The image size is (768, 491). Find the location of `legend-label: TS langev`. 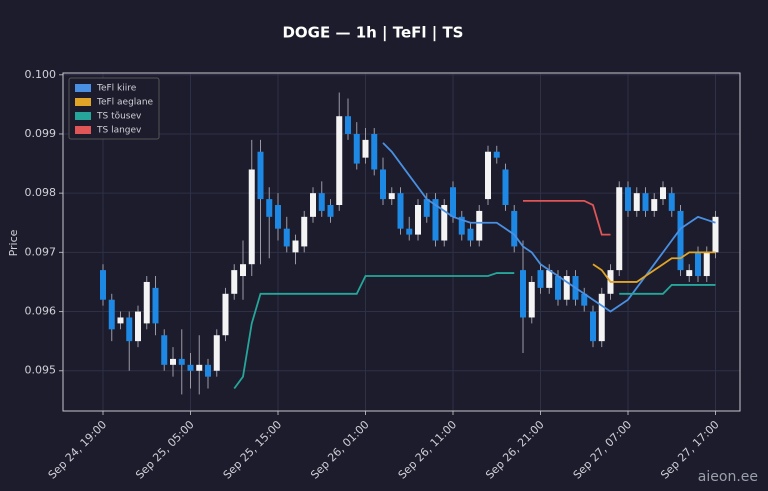

legend-label: TS langev is located at coordinates (119, 131).